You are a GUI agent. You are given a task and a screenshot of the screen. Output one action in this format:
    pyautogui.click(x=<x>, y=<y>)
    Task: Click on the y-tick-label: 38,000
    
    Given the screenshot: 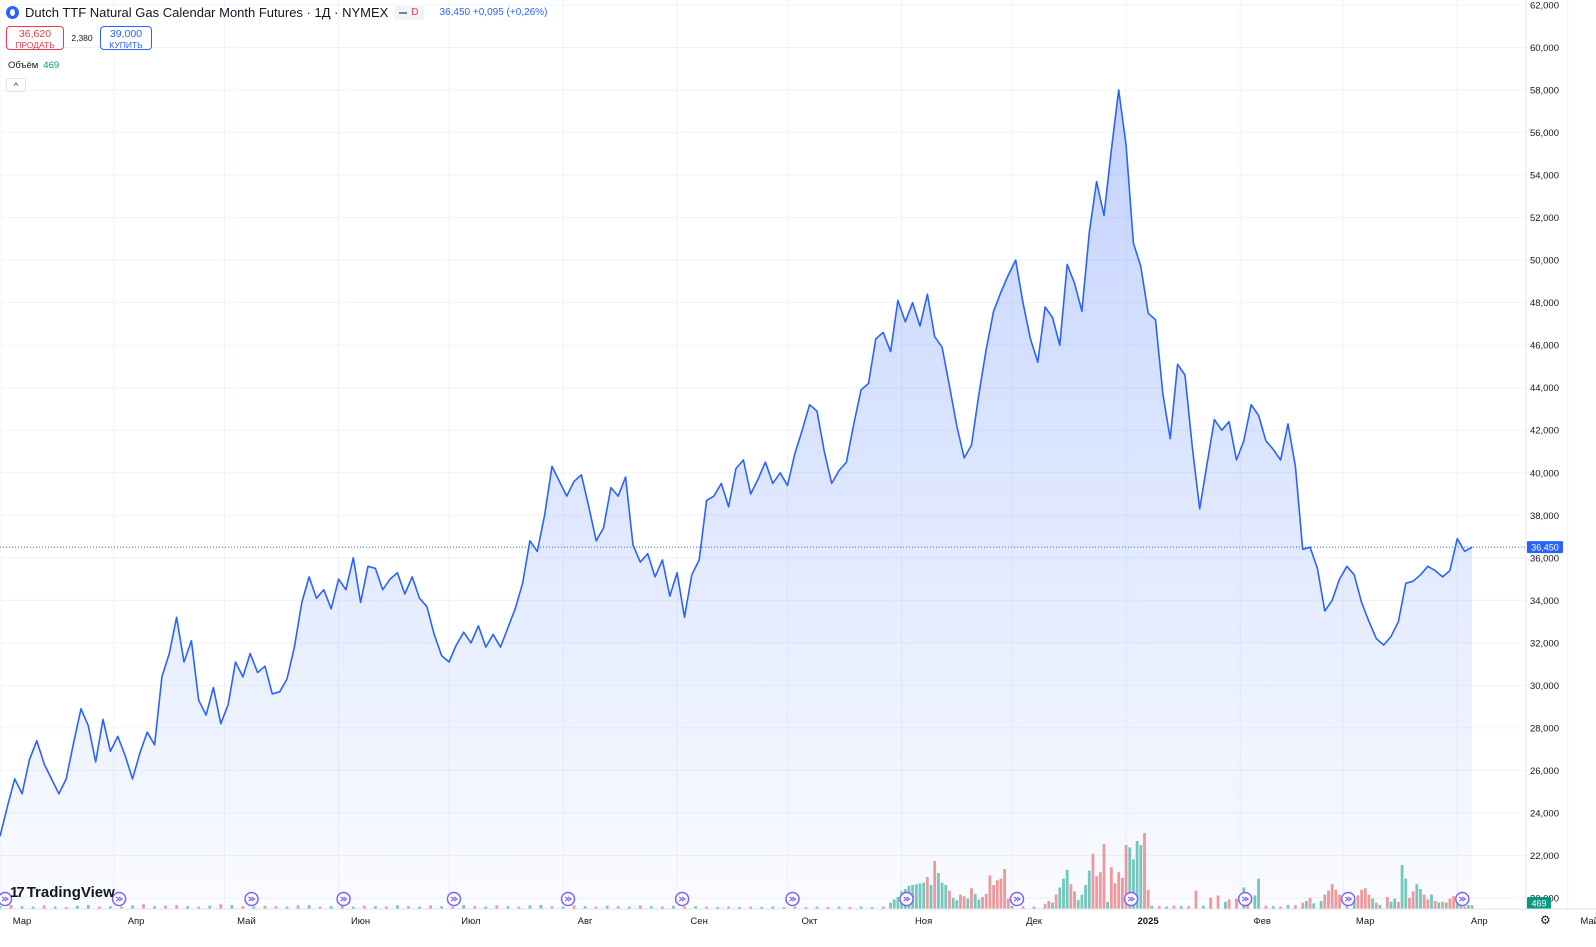 What is the action you would take?
    pyautogui.click(x=1544, y=516)
    